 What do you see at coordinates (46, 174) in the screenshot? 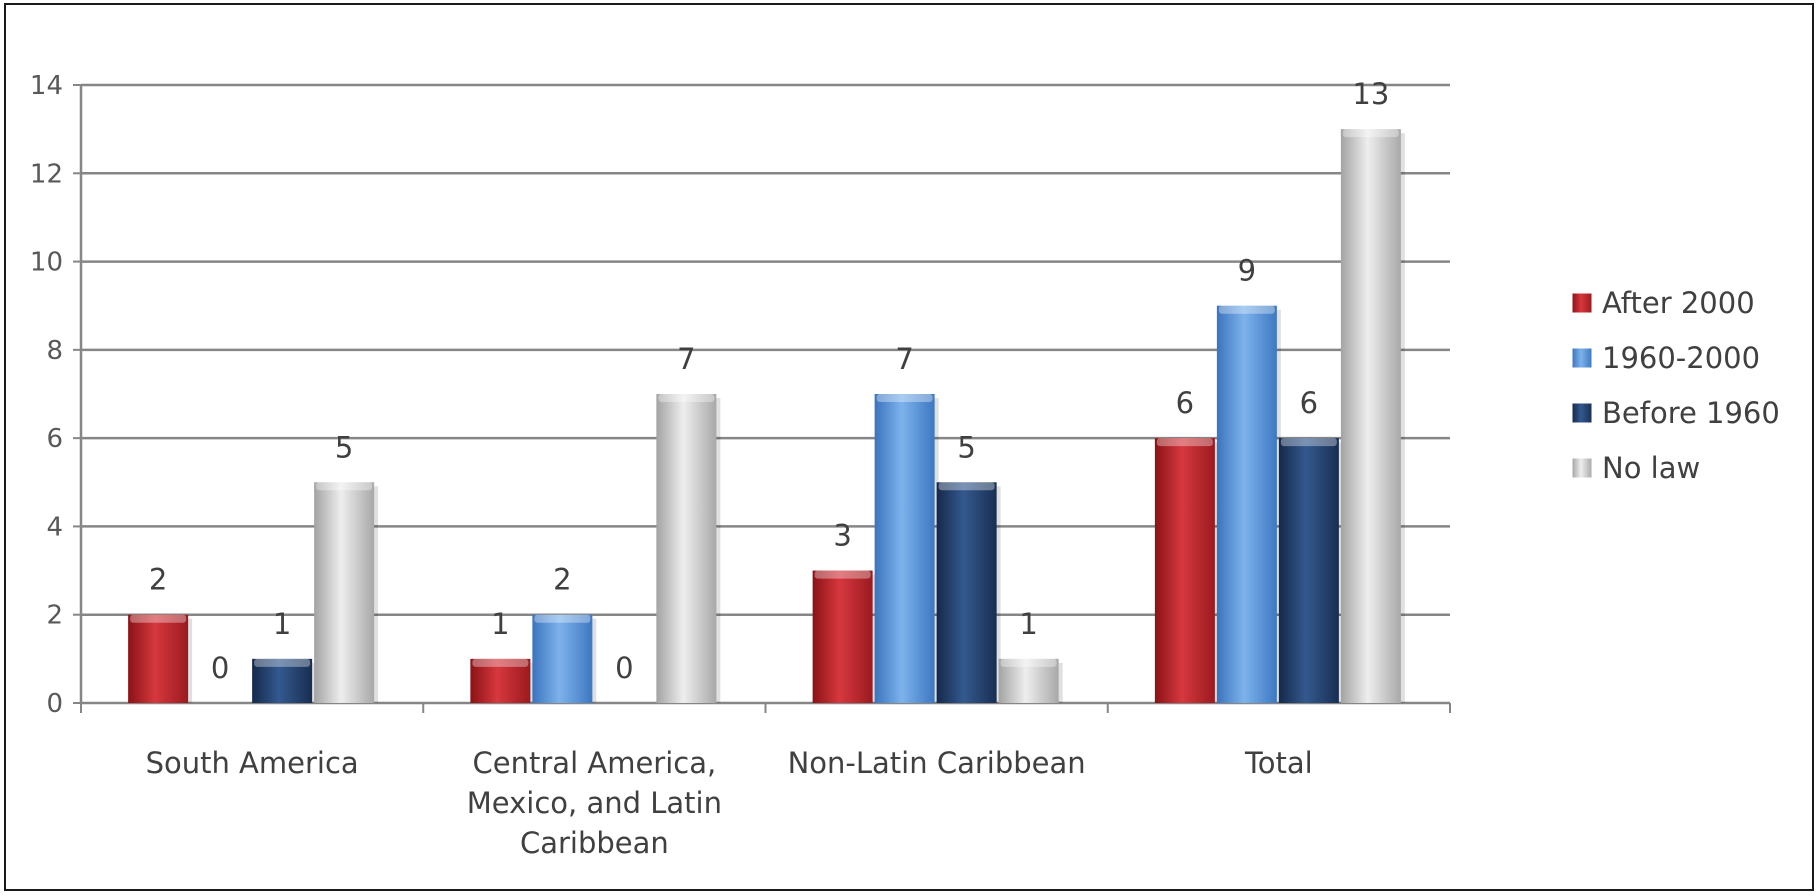
I see `y-tick-label: 12` at bounding box center [46, 174].